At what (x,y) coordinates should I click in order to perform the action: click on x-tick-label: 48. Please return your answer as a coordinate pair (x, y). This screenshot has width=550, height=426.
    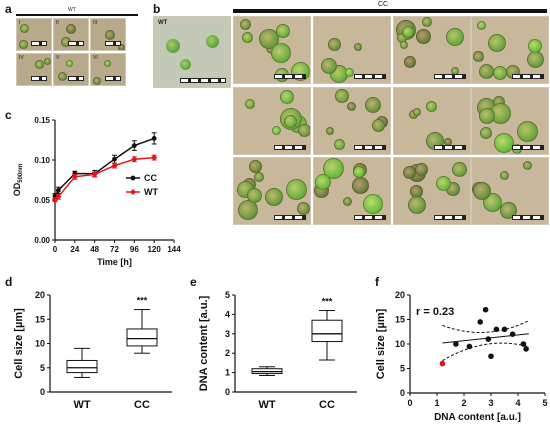
    Looking at the image, I should click on (94, 249).